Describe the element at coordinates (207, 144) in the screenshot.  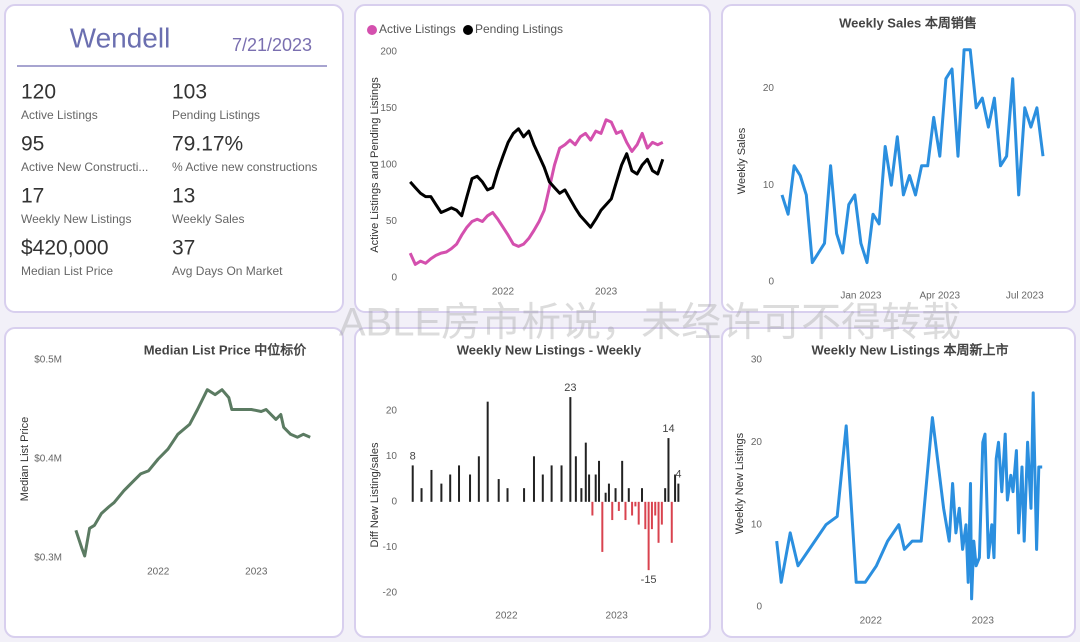
I see `kpi-value: 79.17%` at that location.